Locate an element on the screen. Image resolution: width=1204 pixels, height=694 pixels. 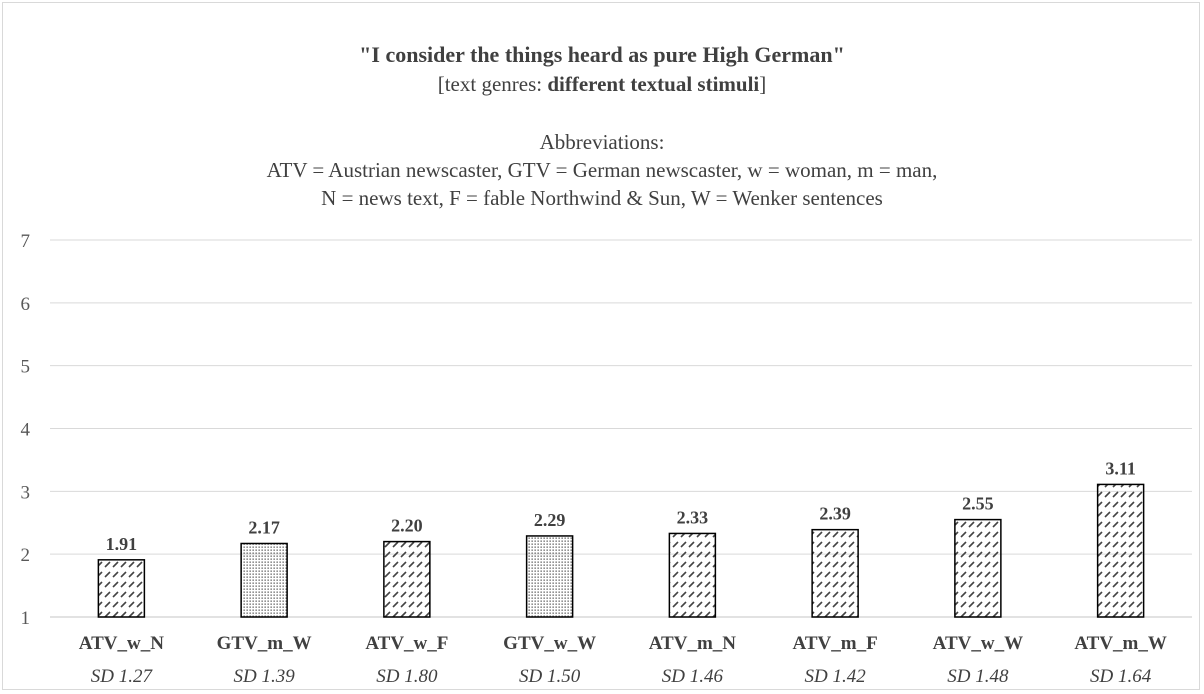
data-label: 2.17 is located at coordinates (264, 527).